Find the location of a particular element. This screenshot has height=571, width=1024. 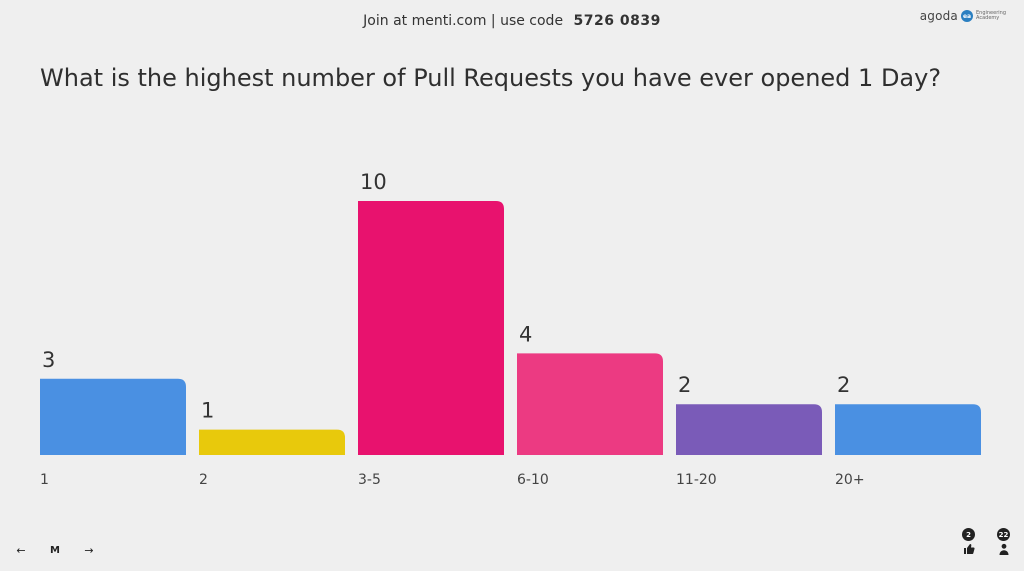

brand-logo: agoda ea Engineering Academy is located at coordinates (965, 16).